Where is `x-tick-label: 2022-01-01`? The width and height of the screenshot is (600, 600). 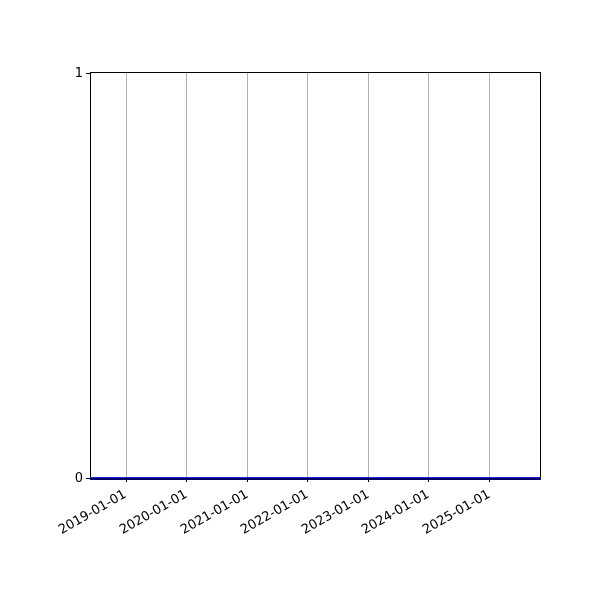 x-tick-label: 2022-01-01 is located at coordinates (275, 512).